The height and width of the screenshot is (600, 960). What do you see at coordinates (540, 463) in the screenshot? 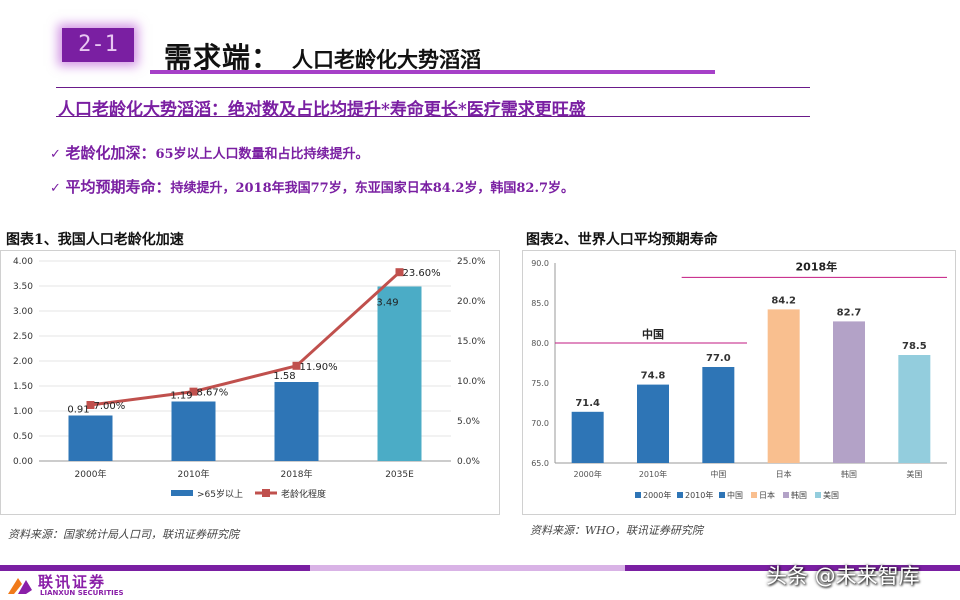
I see `y-tick-label: 65.0` at bounding box center [540, 463].